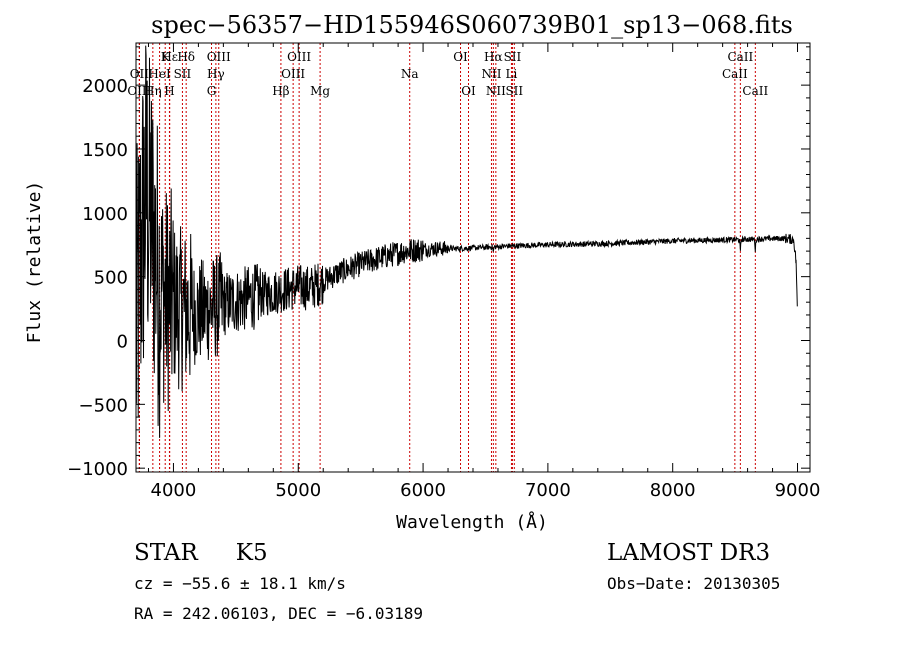  What do you see at coordinates (212, 91) in the screenshot?
I see `line-label: G` at bounding box center [212, 91].